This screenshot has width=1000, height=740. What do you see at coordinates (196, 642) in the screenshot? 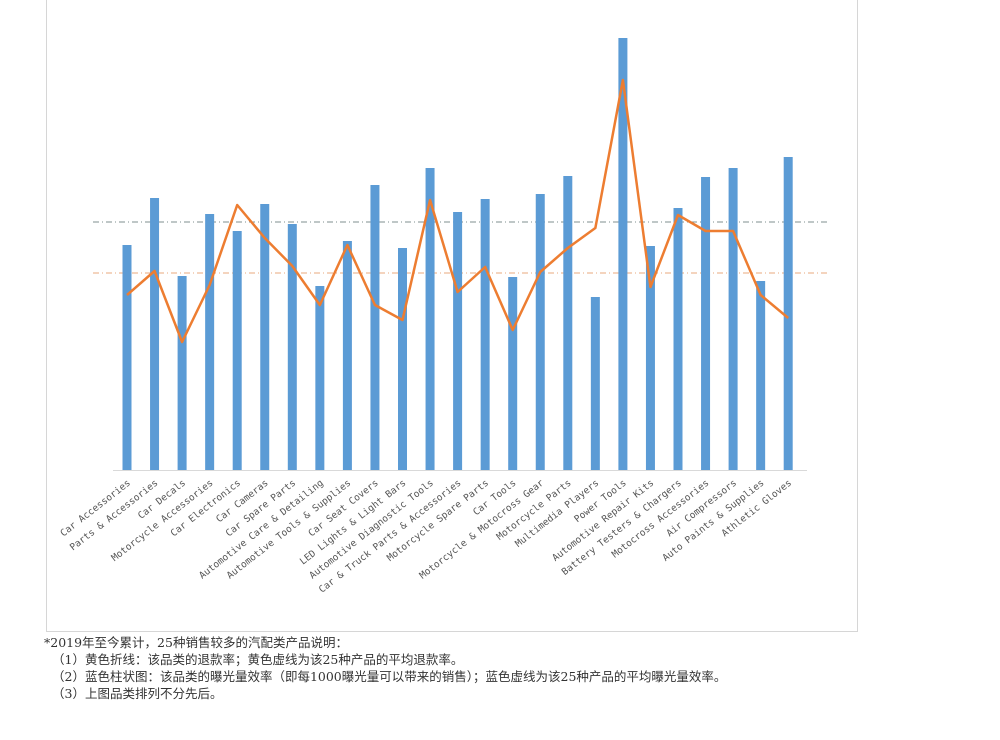
I see `note-intro: *2019年至今累计，25种销售较多的汽配类产品说明：` at bounding box center [196, 642].